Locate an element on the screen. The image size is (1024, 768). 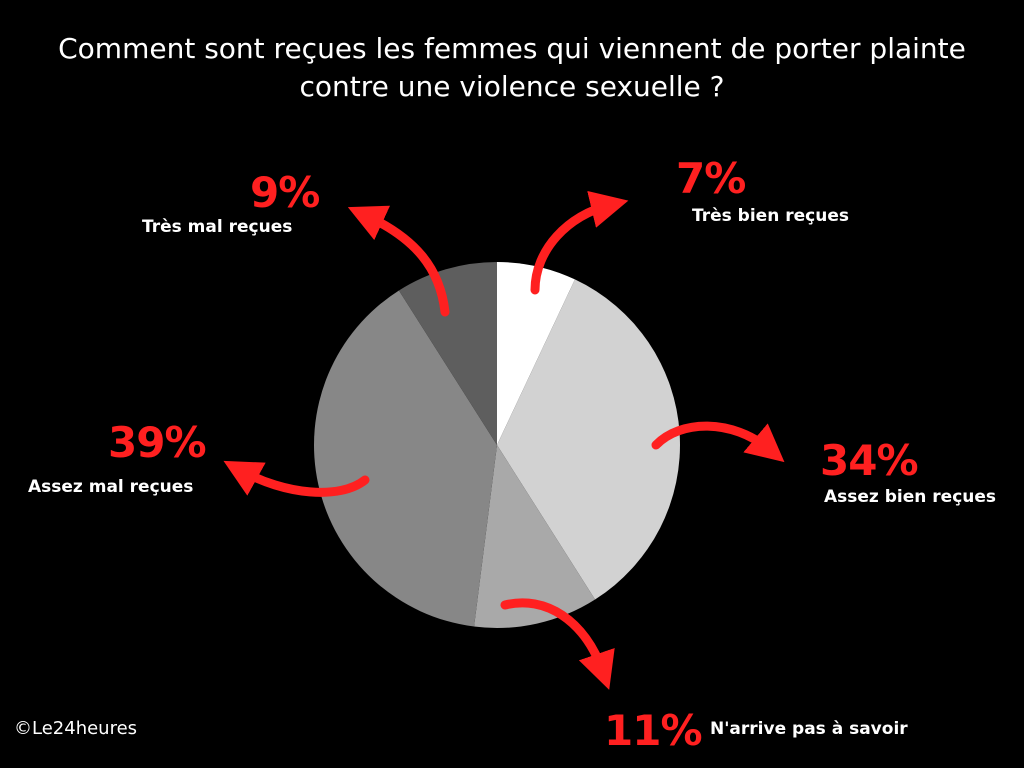
chart-title-line-2: contre une violence sexuelle ? is located at coordinates (512, 86).